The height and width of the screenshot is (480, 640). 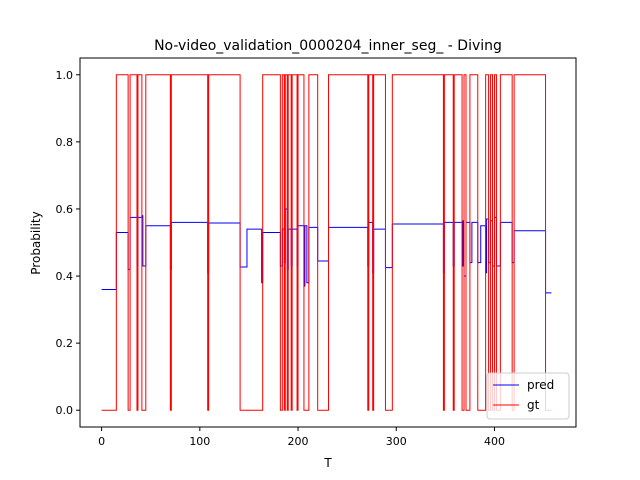 I want to click on y-tick-label: 0.8, so click(x=65, y=142).